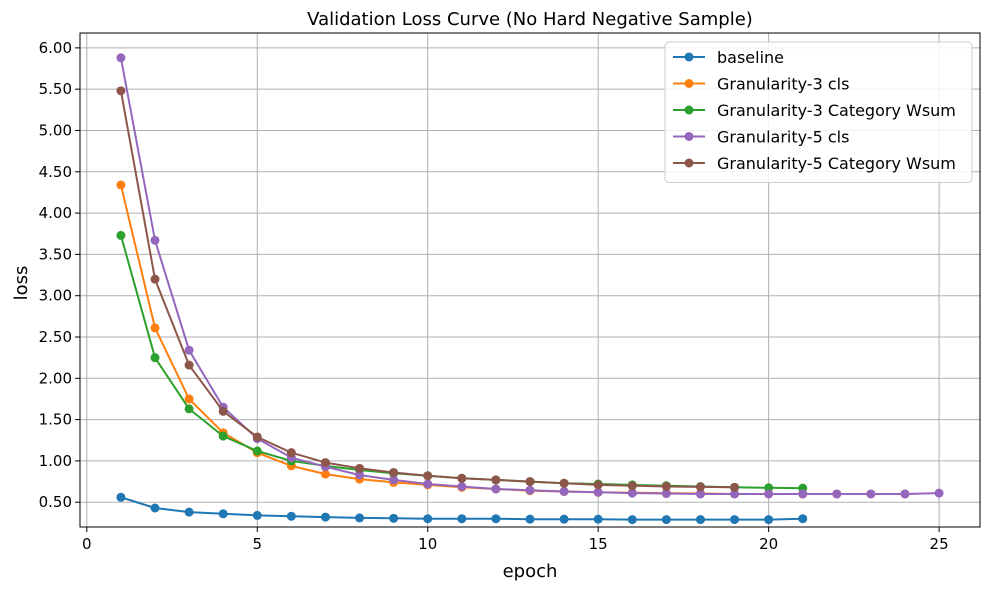 This screenshot has width=989, height=590. Describe the element at coordinates (55, 420) in the screenshot. I see `y-tick-label: 1.50` at that location.